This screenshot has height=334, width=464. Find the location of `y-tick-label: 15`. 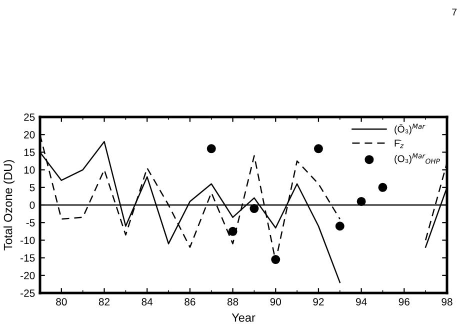

y-tick-label: 15 is located at coordinates (29, 152).